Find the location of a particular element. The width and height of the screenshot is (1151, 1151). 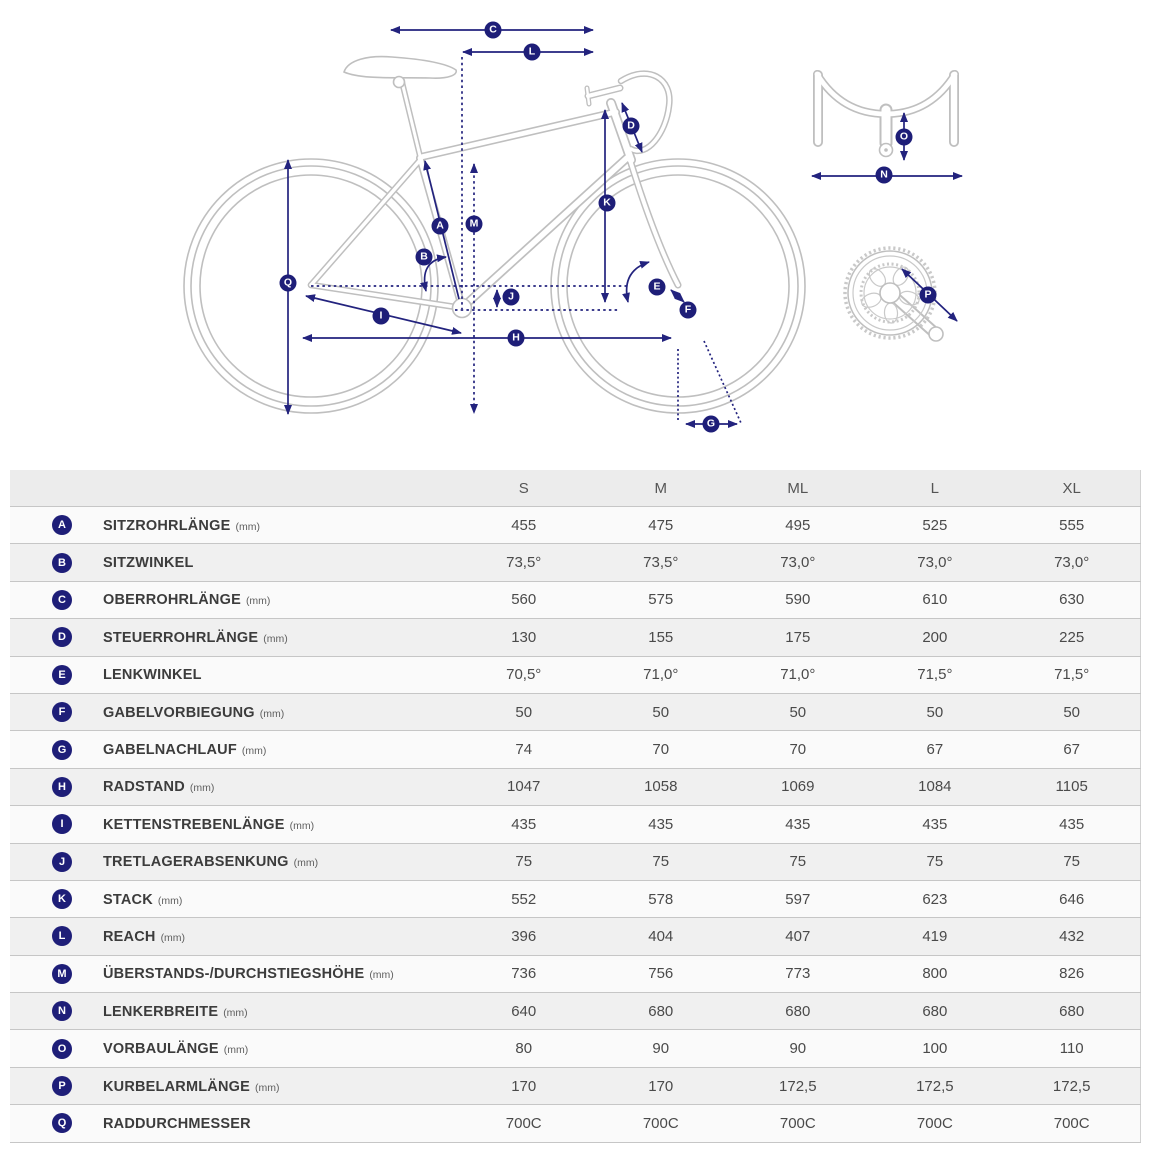

row-badge: F is located at coordinates (62, 712).